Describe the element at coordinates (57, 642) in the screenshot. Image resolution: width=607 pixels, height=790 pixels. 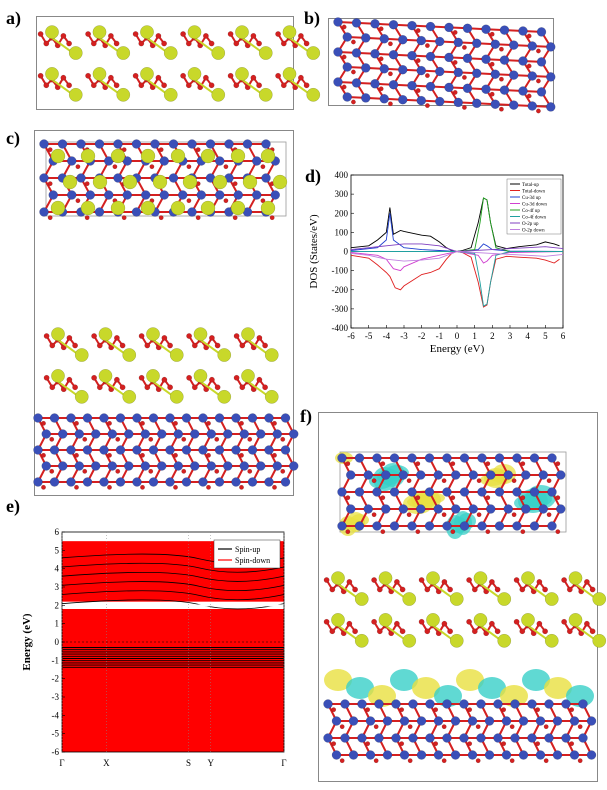
I see `band-y-tick-label: 0` at that location.